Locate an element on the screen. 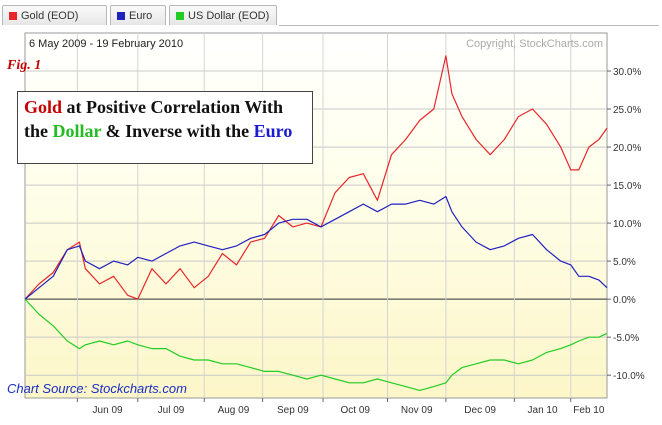 This screenshot has height=425, width=662. y-tick-label: -5.0% is located at coordinates (626, 338).